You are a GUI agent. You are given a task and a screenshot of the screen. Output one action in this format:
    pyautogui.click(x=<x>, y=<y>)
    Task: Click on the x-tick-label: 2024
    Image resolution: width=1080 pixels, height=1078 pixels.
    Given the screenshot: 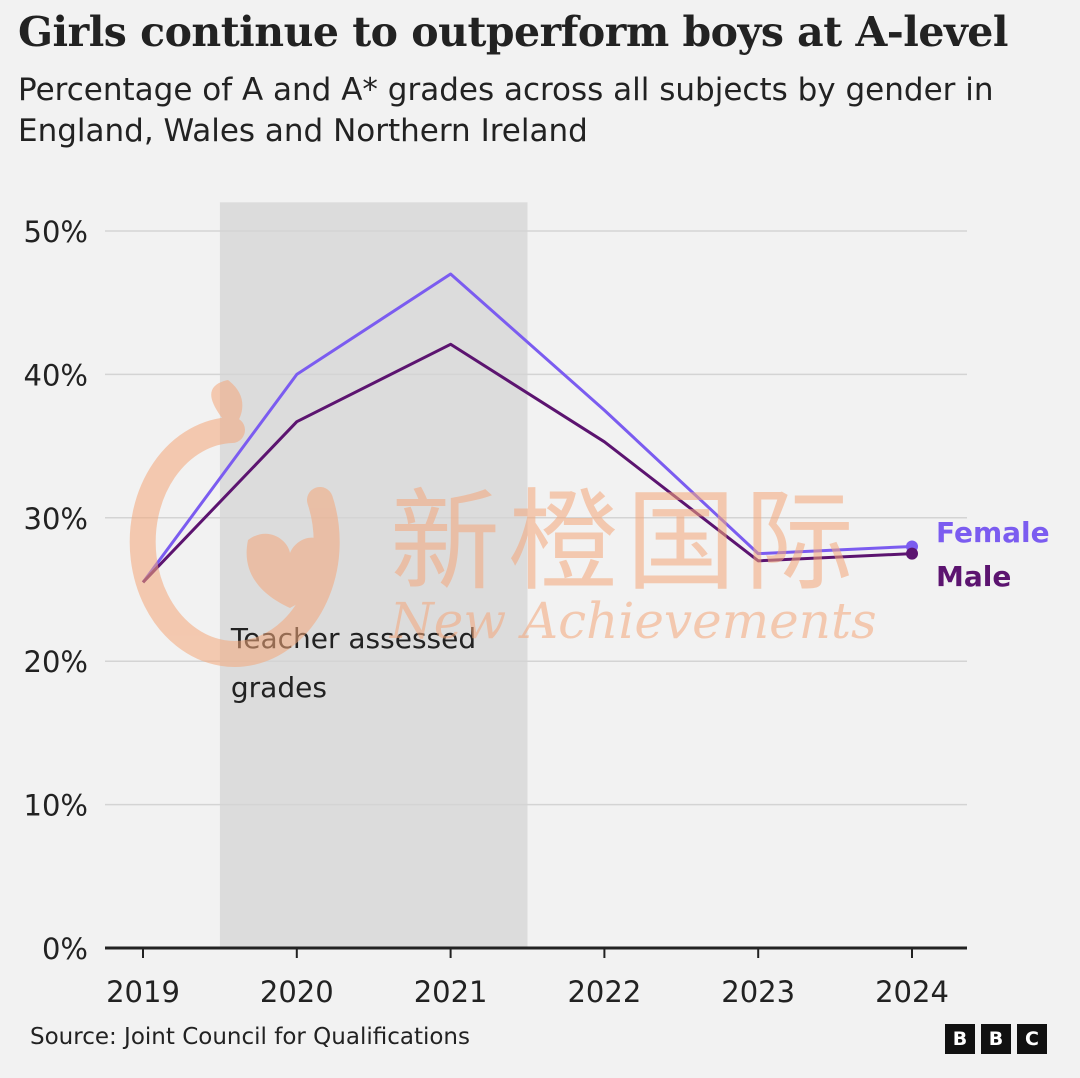 What is the action you would take?
    pyautogui.click(x=912, y=992)
    